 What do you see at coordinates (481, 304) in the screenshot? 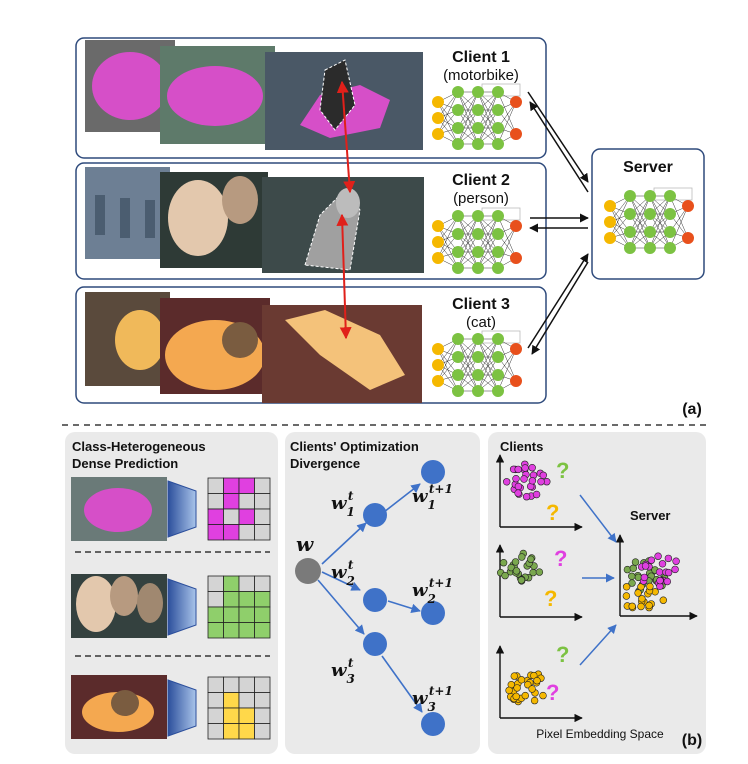
I see `client-3-title: Client 3` at bounding box center [481, 304].